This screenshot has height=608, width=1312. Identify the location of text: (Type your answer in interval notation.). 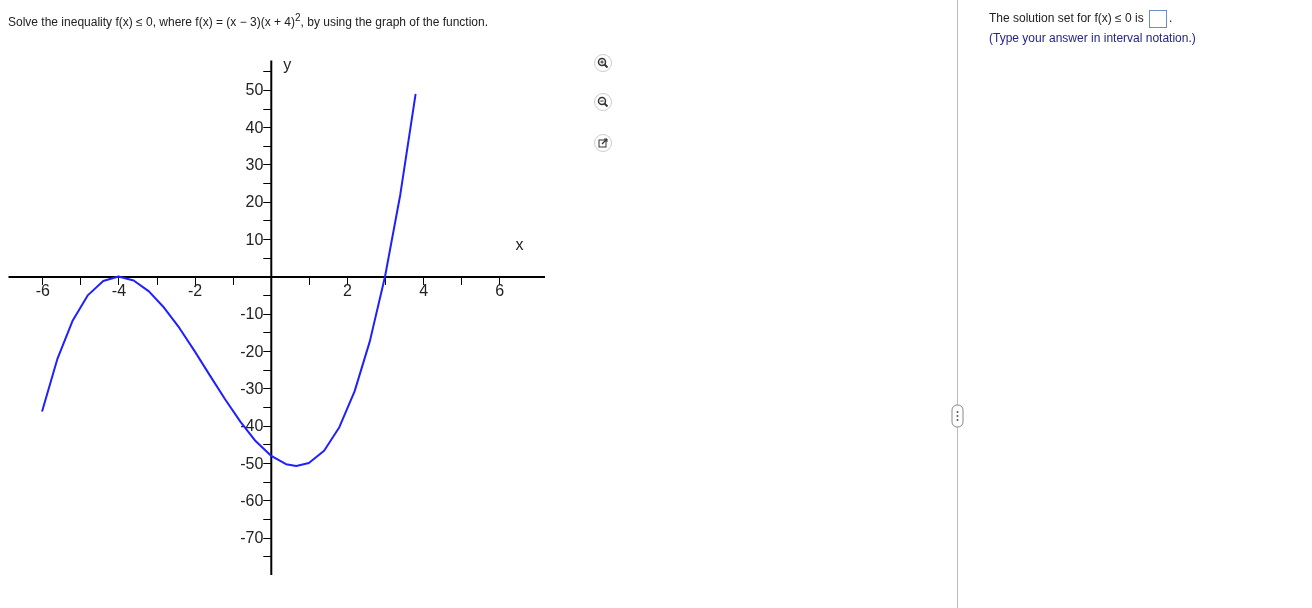
(1092, 38).